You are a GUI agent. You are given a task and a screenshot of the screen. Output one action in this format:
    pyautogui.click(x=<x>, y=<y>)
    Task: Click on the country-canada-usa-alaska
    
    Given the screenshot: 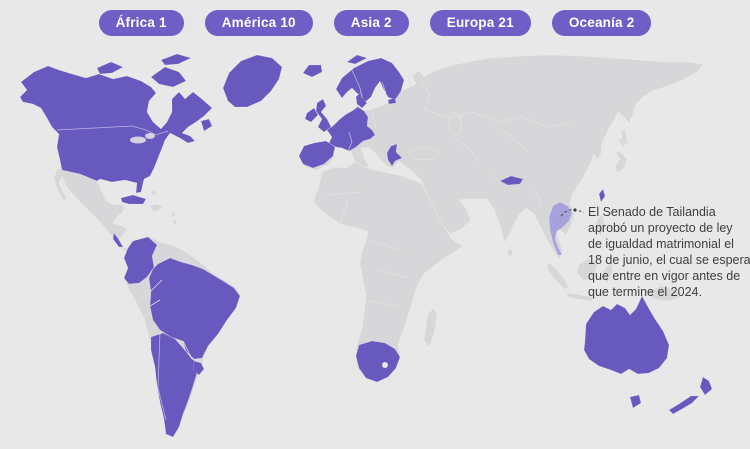 What is the action you would take?
    pyautogui.click(x=116, y=129)
    